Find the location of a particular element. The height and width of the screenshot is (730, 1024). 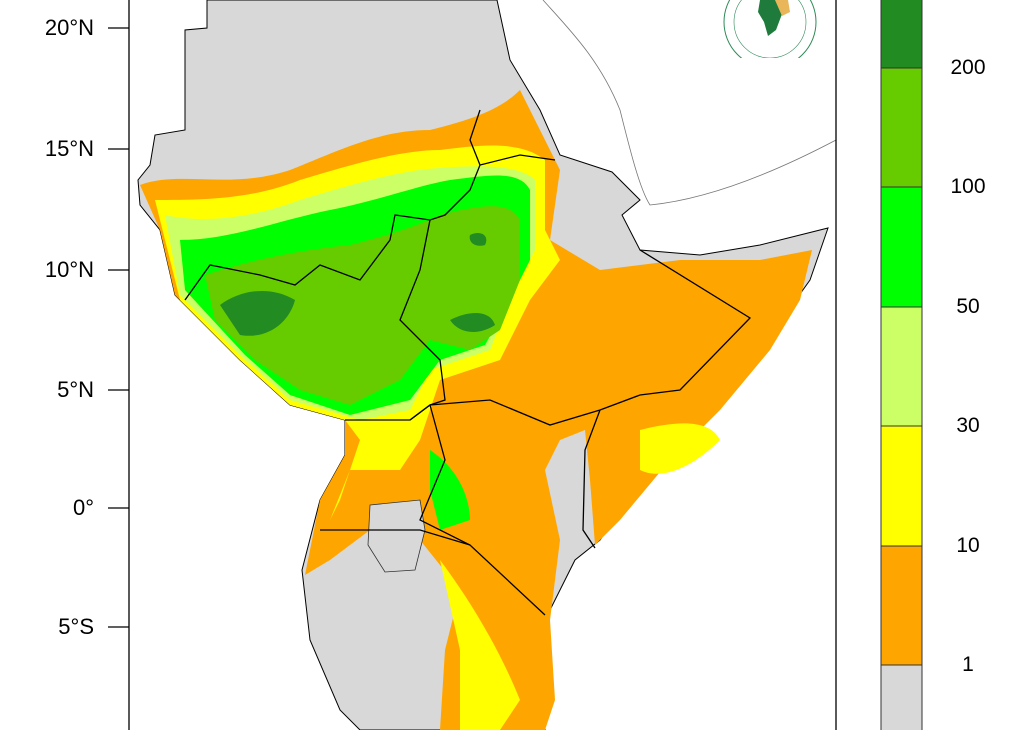

colorbar is located at coordinates (901, 365).